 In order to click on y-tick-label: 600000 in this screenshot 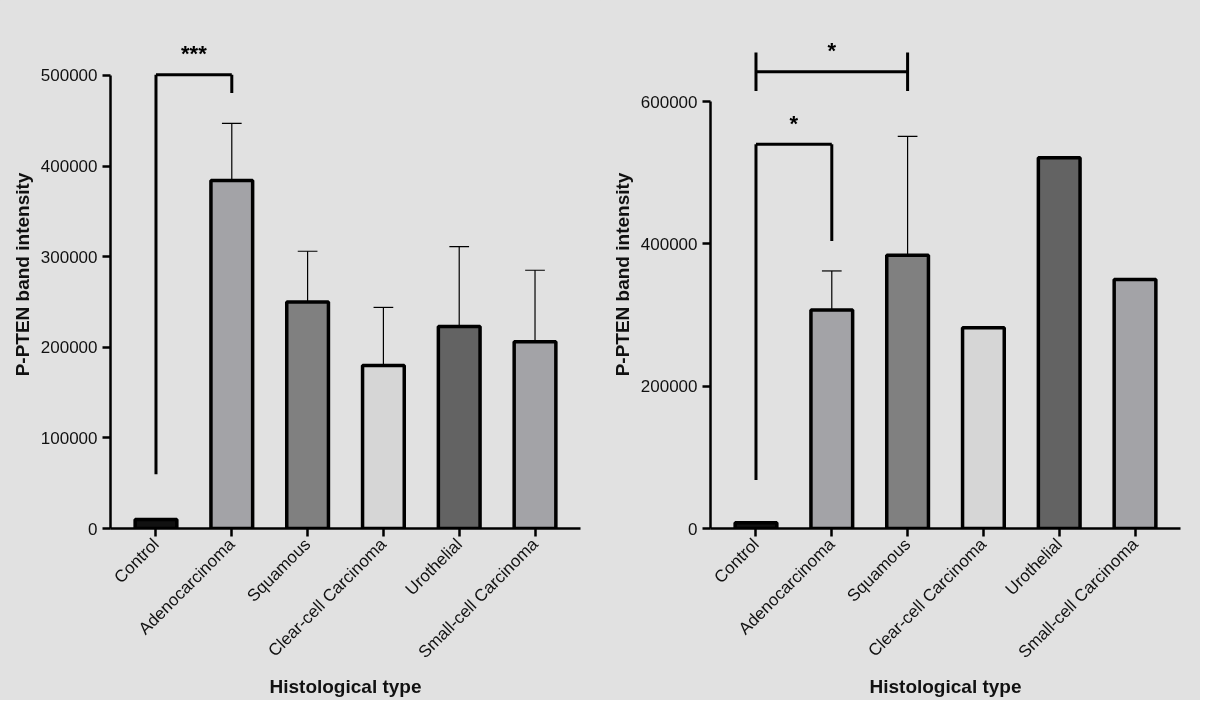, I will do `click(669, 102)`.